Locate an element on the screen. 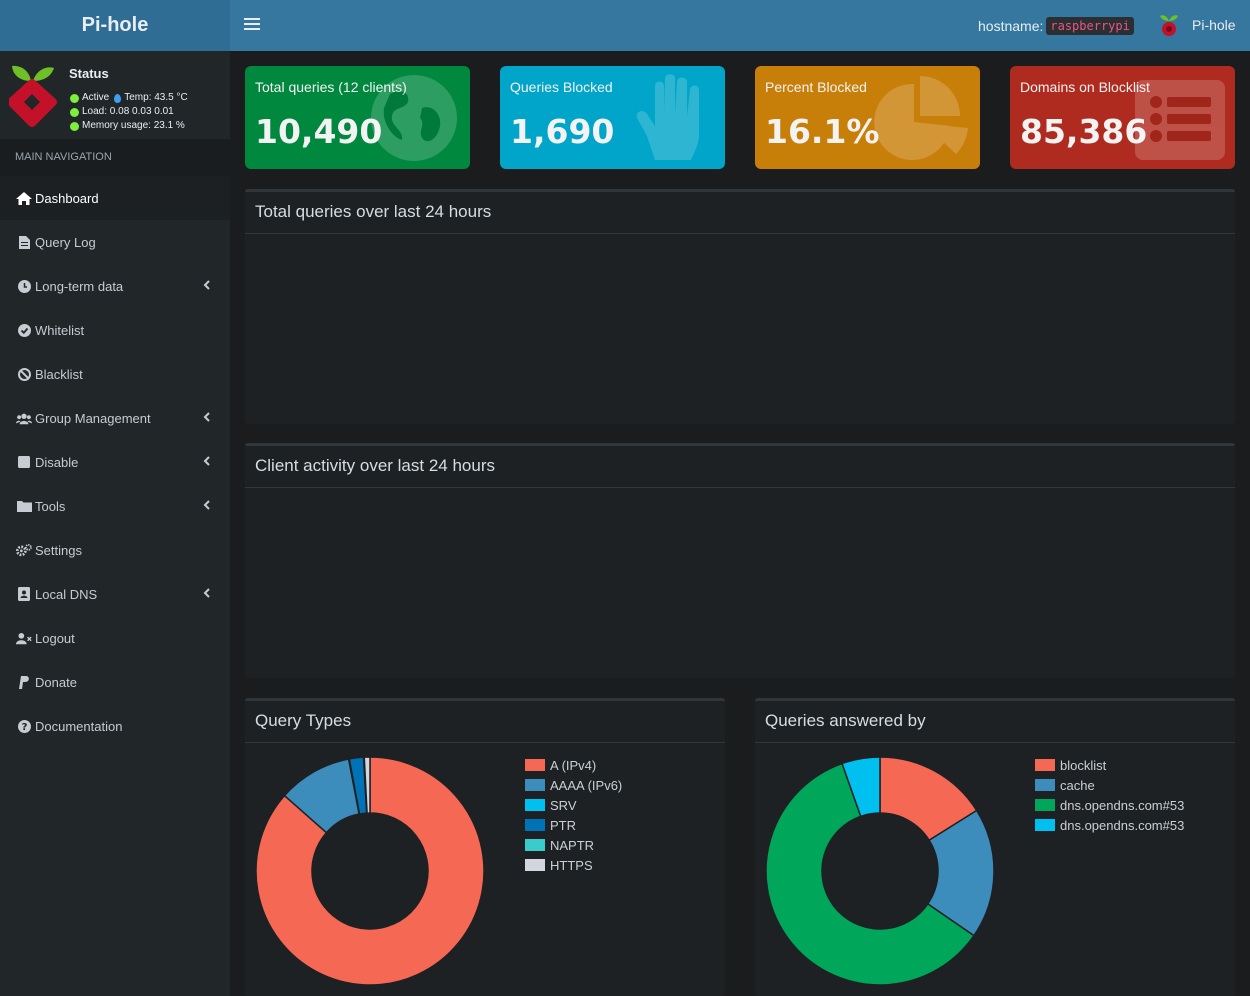  sidebar-item-long-term-data: Long-term data is located at coordinates (115, 286).